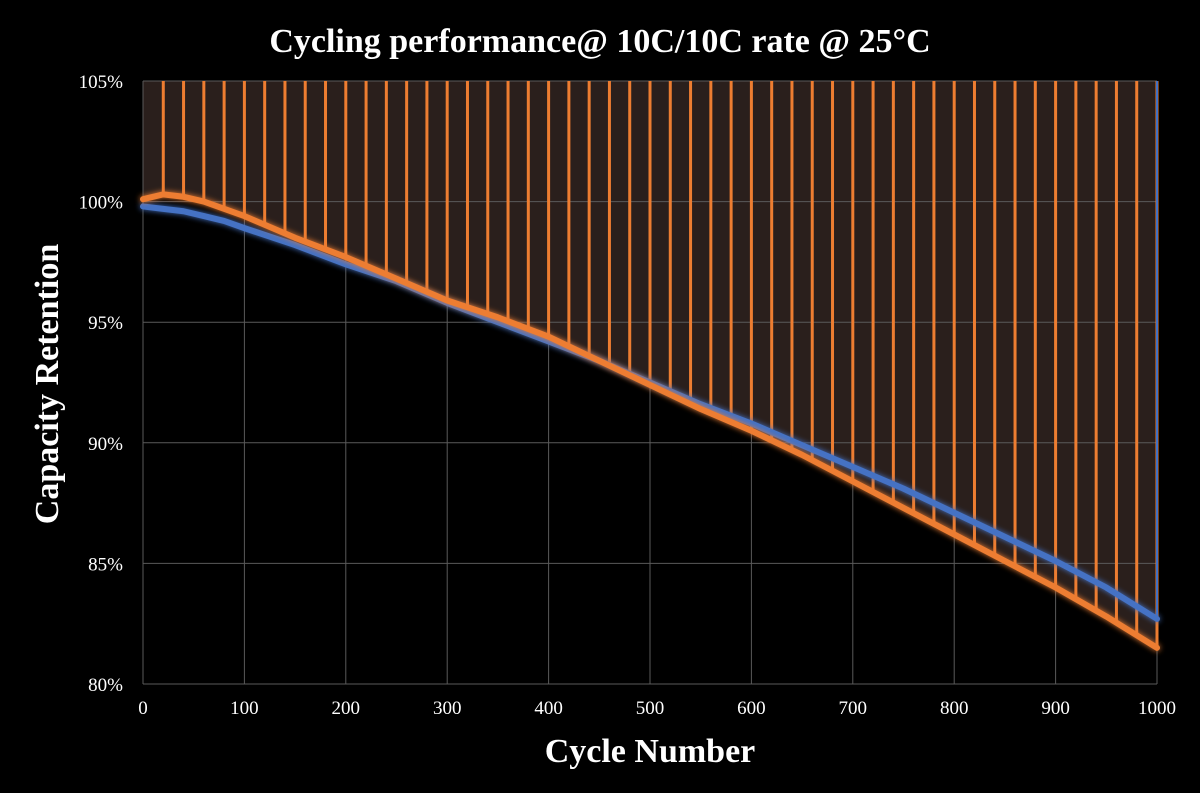 The width and height of the screenshot is (1200, 793). I want to click on x-tick-label: 600, so click(751, 708).